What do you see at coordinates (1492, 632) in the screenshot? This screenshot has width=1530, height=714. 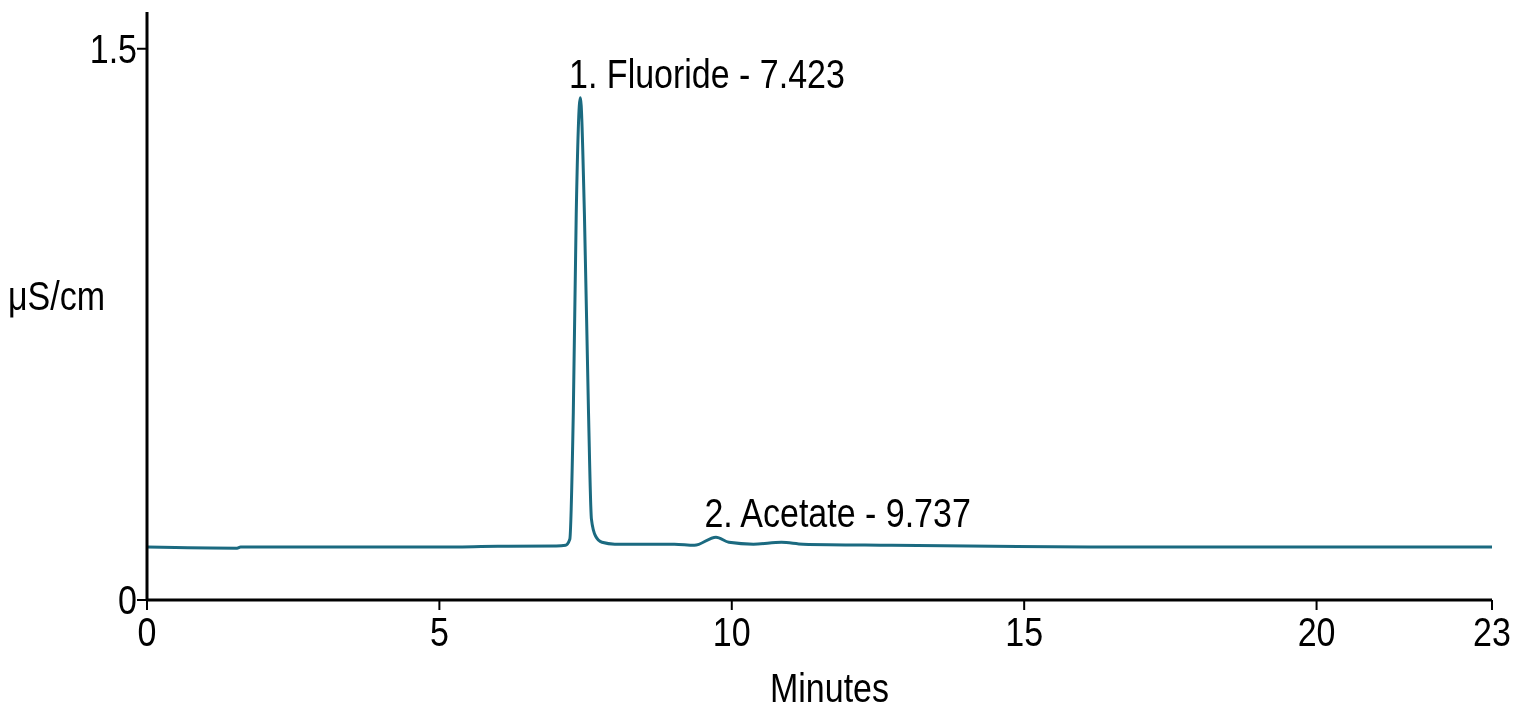 I see `x-tick-label: 23` at bounding box center [1492, 632].